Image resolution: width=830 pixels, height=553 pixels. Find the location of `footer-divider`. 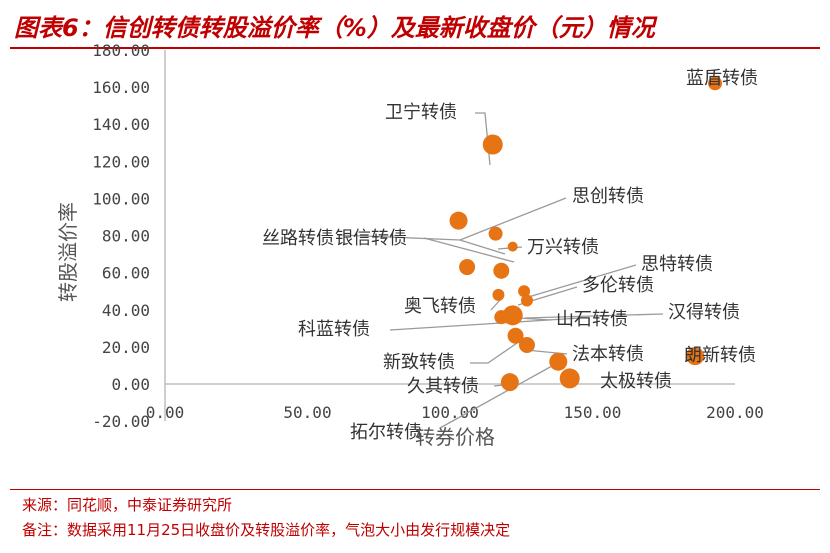

footer-divider is located at coordinates (415, 489).